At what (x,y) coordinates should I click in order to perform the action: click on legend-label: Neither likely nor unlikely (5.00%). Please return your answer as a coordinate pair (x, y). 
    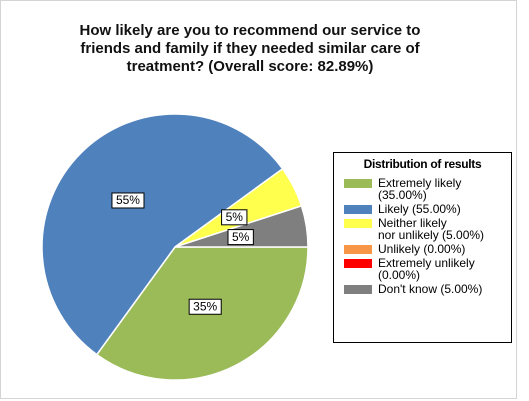
    Looking at the image, I should click on (431, 229).